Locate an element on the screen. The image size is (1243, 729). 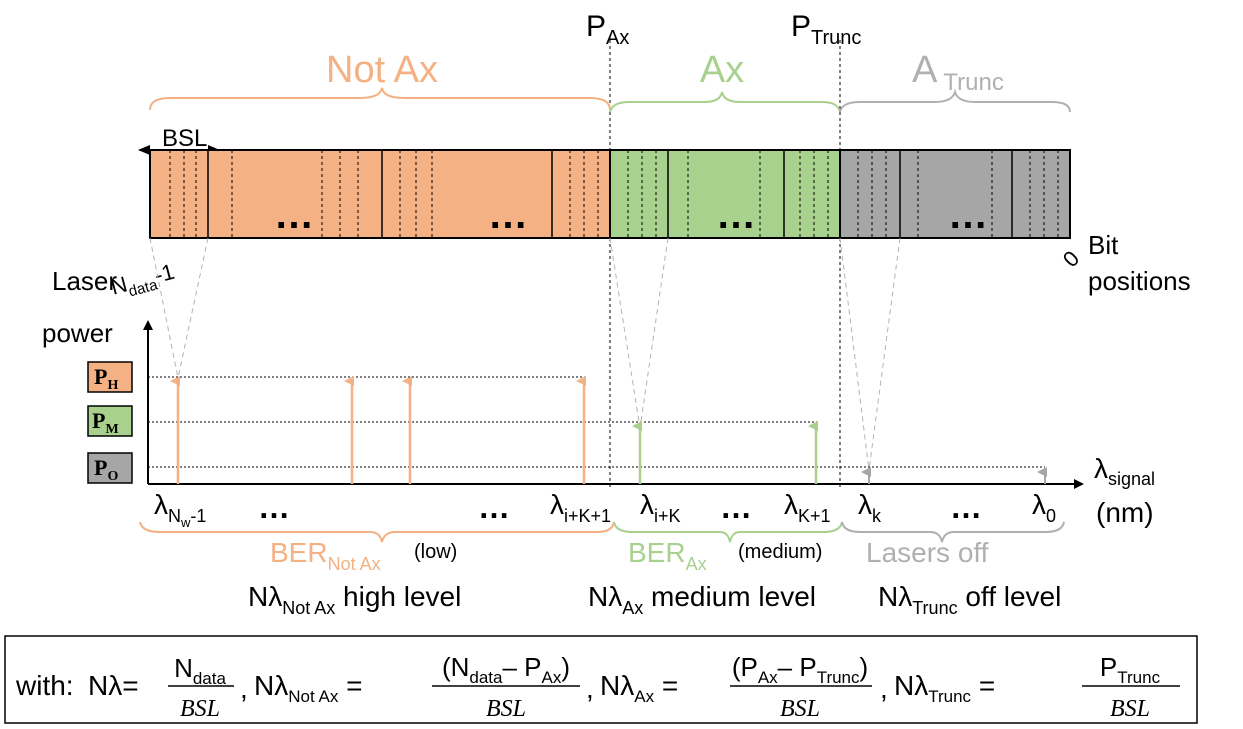
formula-comma-1: , is located at coordinates (244, 688).